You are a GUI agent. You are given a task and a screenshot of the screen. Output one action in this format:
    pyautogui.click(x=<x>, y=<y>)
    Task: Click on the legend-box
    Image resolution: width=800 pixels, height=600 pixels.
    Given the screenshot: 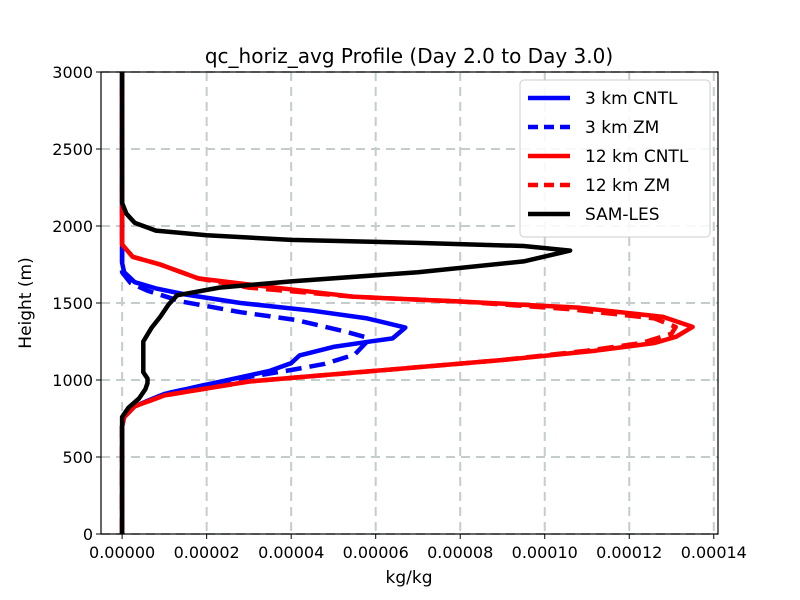 What is the action you would take?
    pyautogui.click(x=615, y=158)
    